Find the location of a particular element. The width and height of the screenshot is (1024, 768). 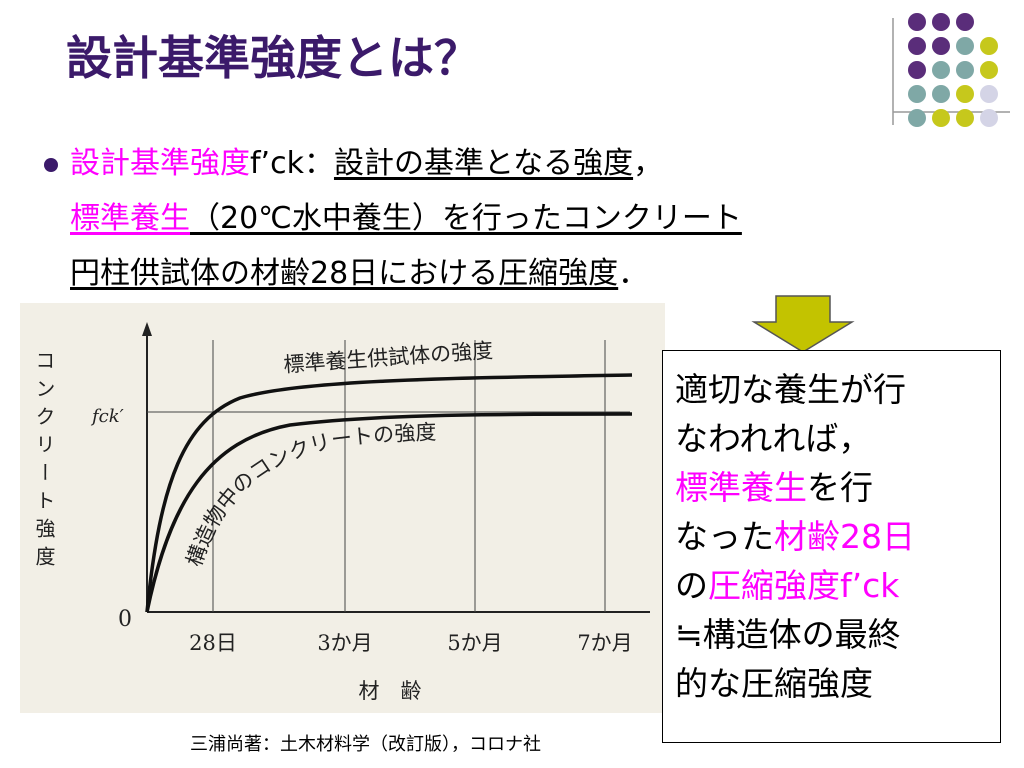

arrow-down is located at coordinates (803, 324).